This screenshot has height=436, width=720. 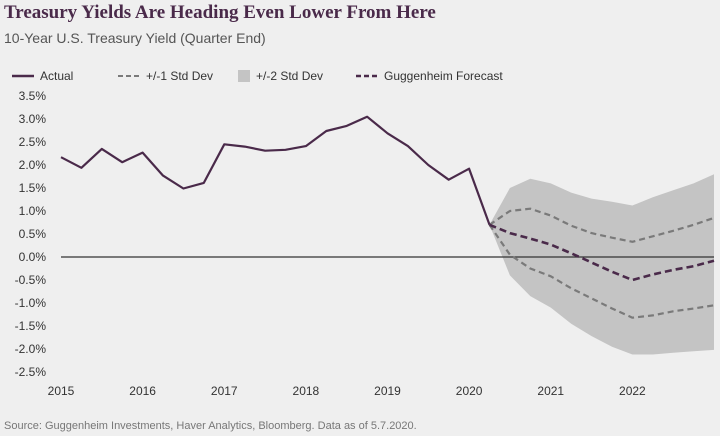 I want to click on y-tick-label: 0.5%, so click(x=33, y=234).